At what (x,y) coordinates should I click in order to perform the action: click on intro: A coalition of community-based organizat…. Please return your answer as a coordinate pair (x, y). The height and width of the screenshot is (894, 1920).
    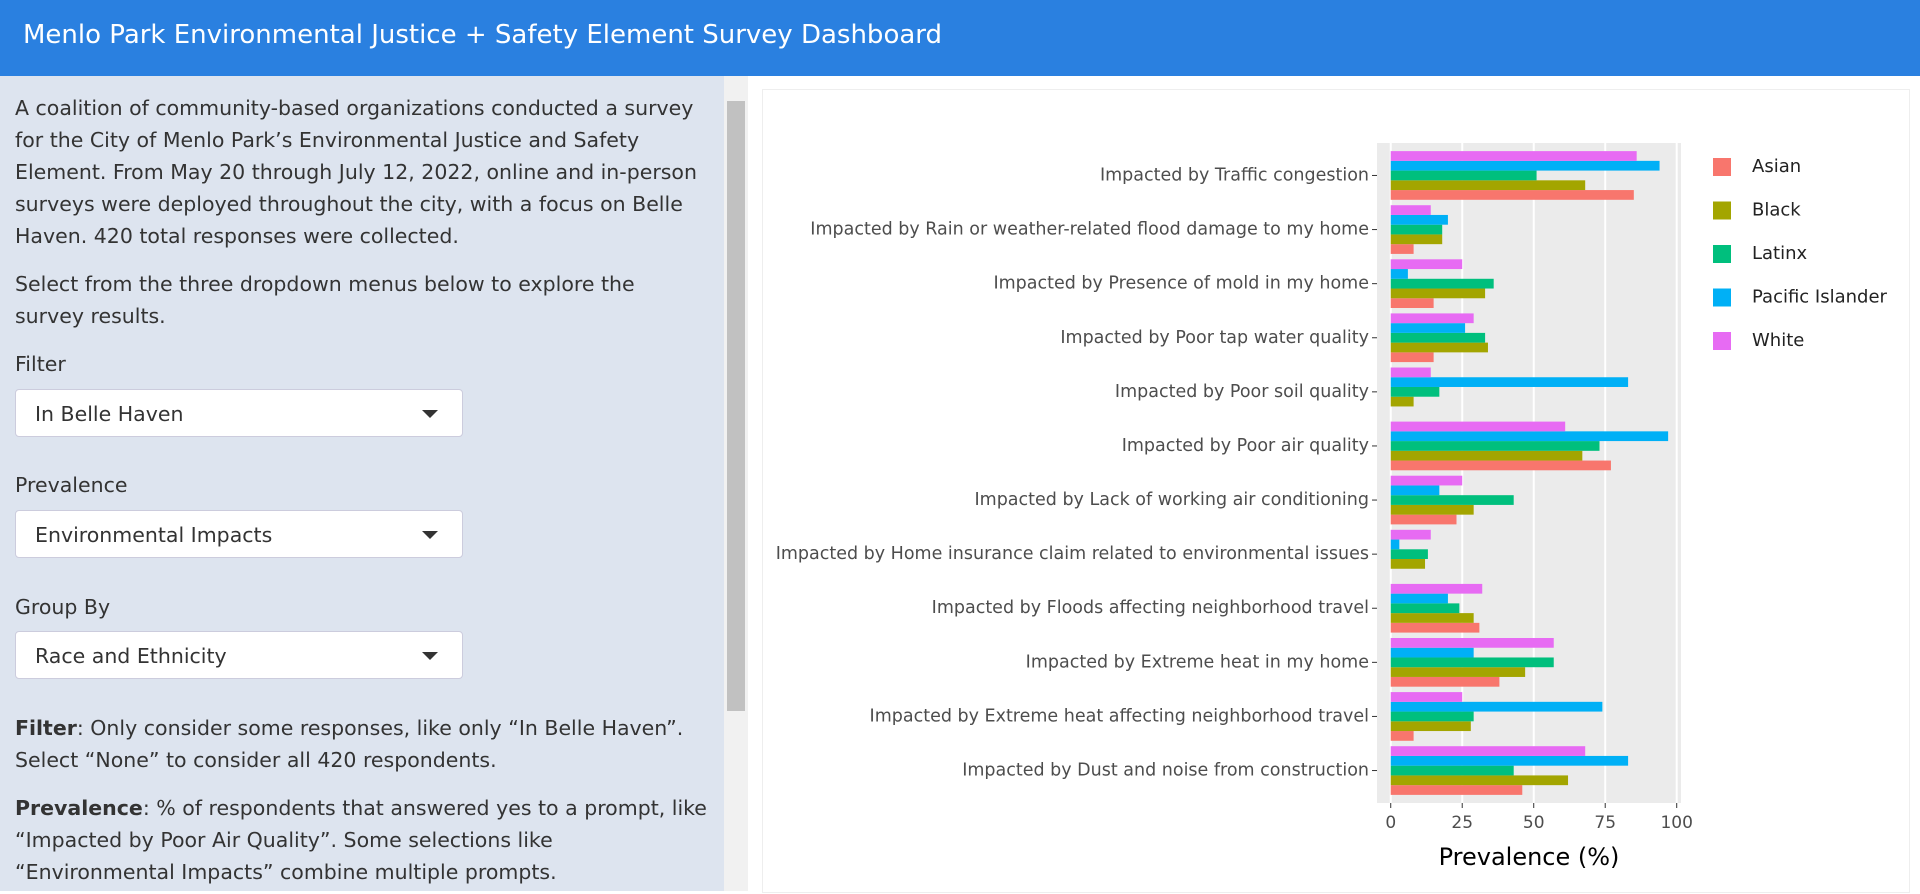
    Looking at the image, I should click on (356, 172).